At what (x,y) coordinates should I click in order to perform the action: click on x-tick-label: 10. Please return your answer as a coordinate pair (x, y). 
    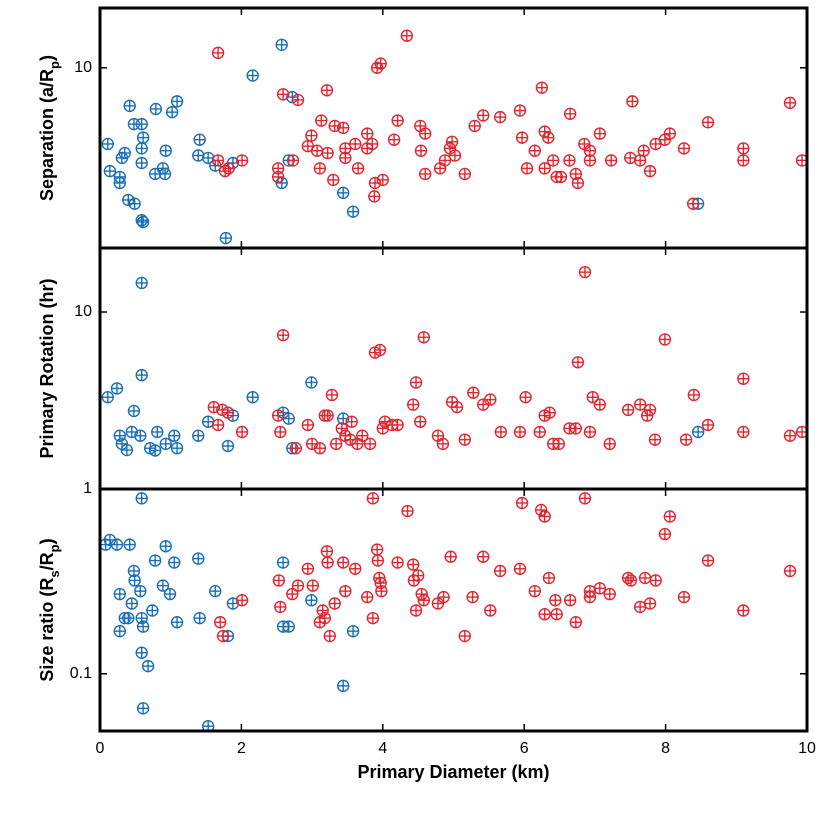
    Looking at the image, I should click on (807, 748).